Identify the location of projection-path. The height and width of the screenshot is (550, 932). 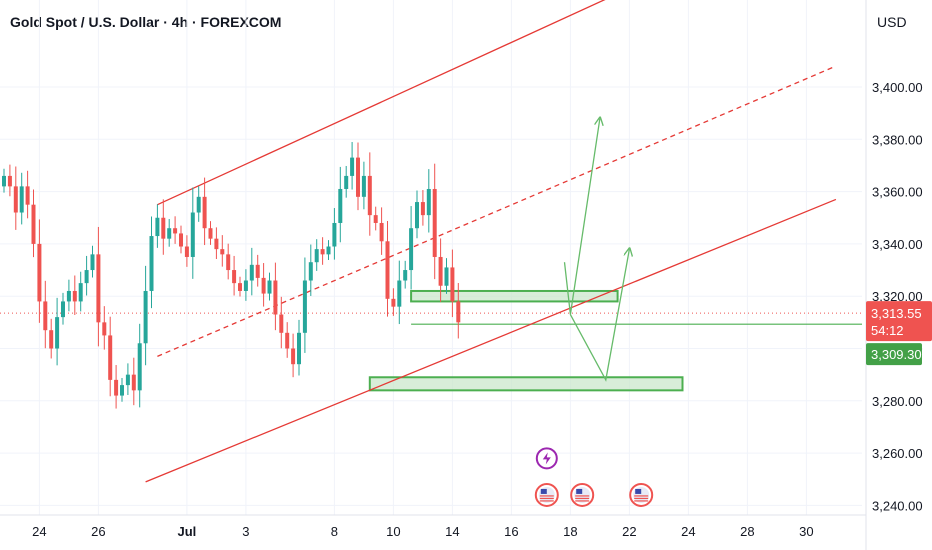
(581, 216).